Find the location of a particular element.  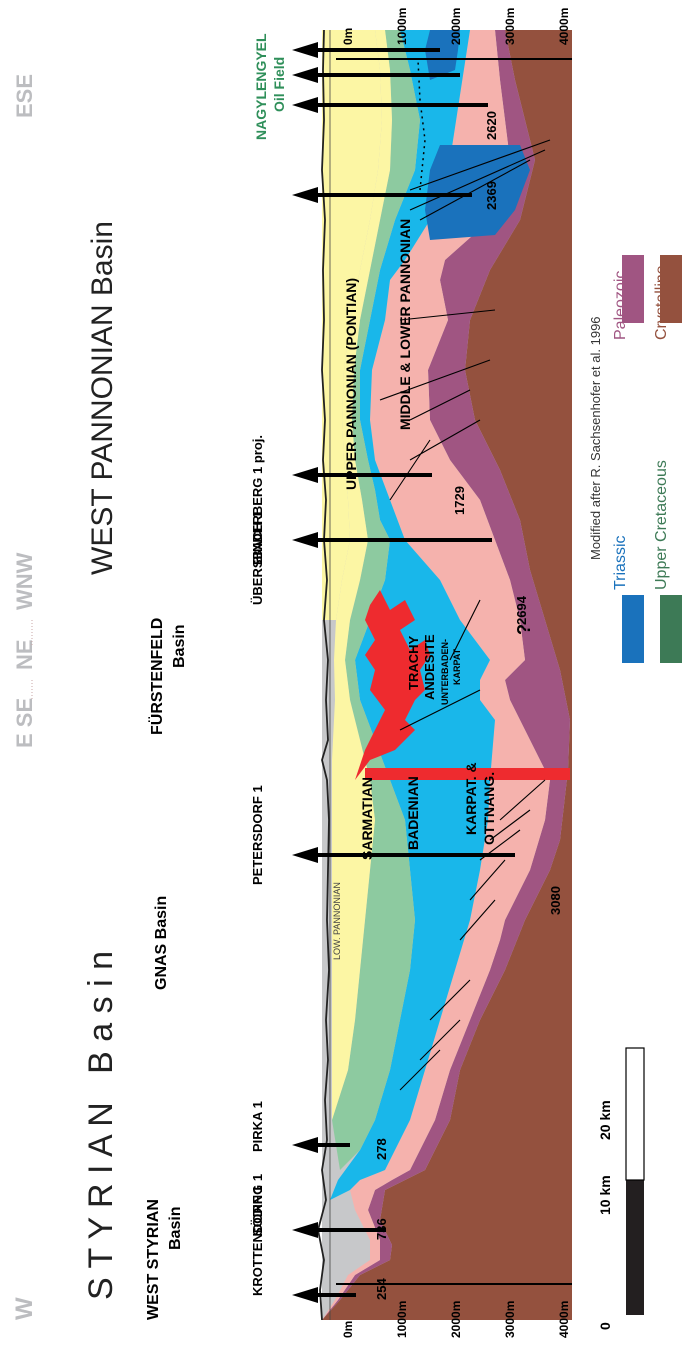

legend-swatch-upper-cretaceous is located at coordinates (671, 629).